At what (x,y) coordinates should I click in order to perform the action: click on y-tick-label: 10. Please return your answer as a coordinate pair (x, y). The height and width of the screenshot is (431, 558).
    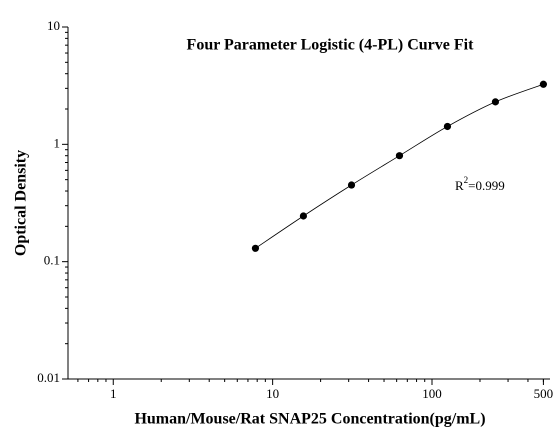
    Looking at the image, I should click on (53, 25).